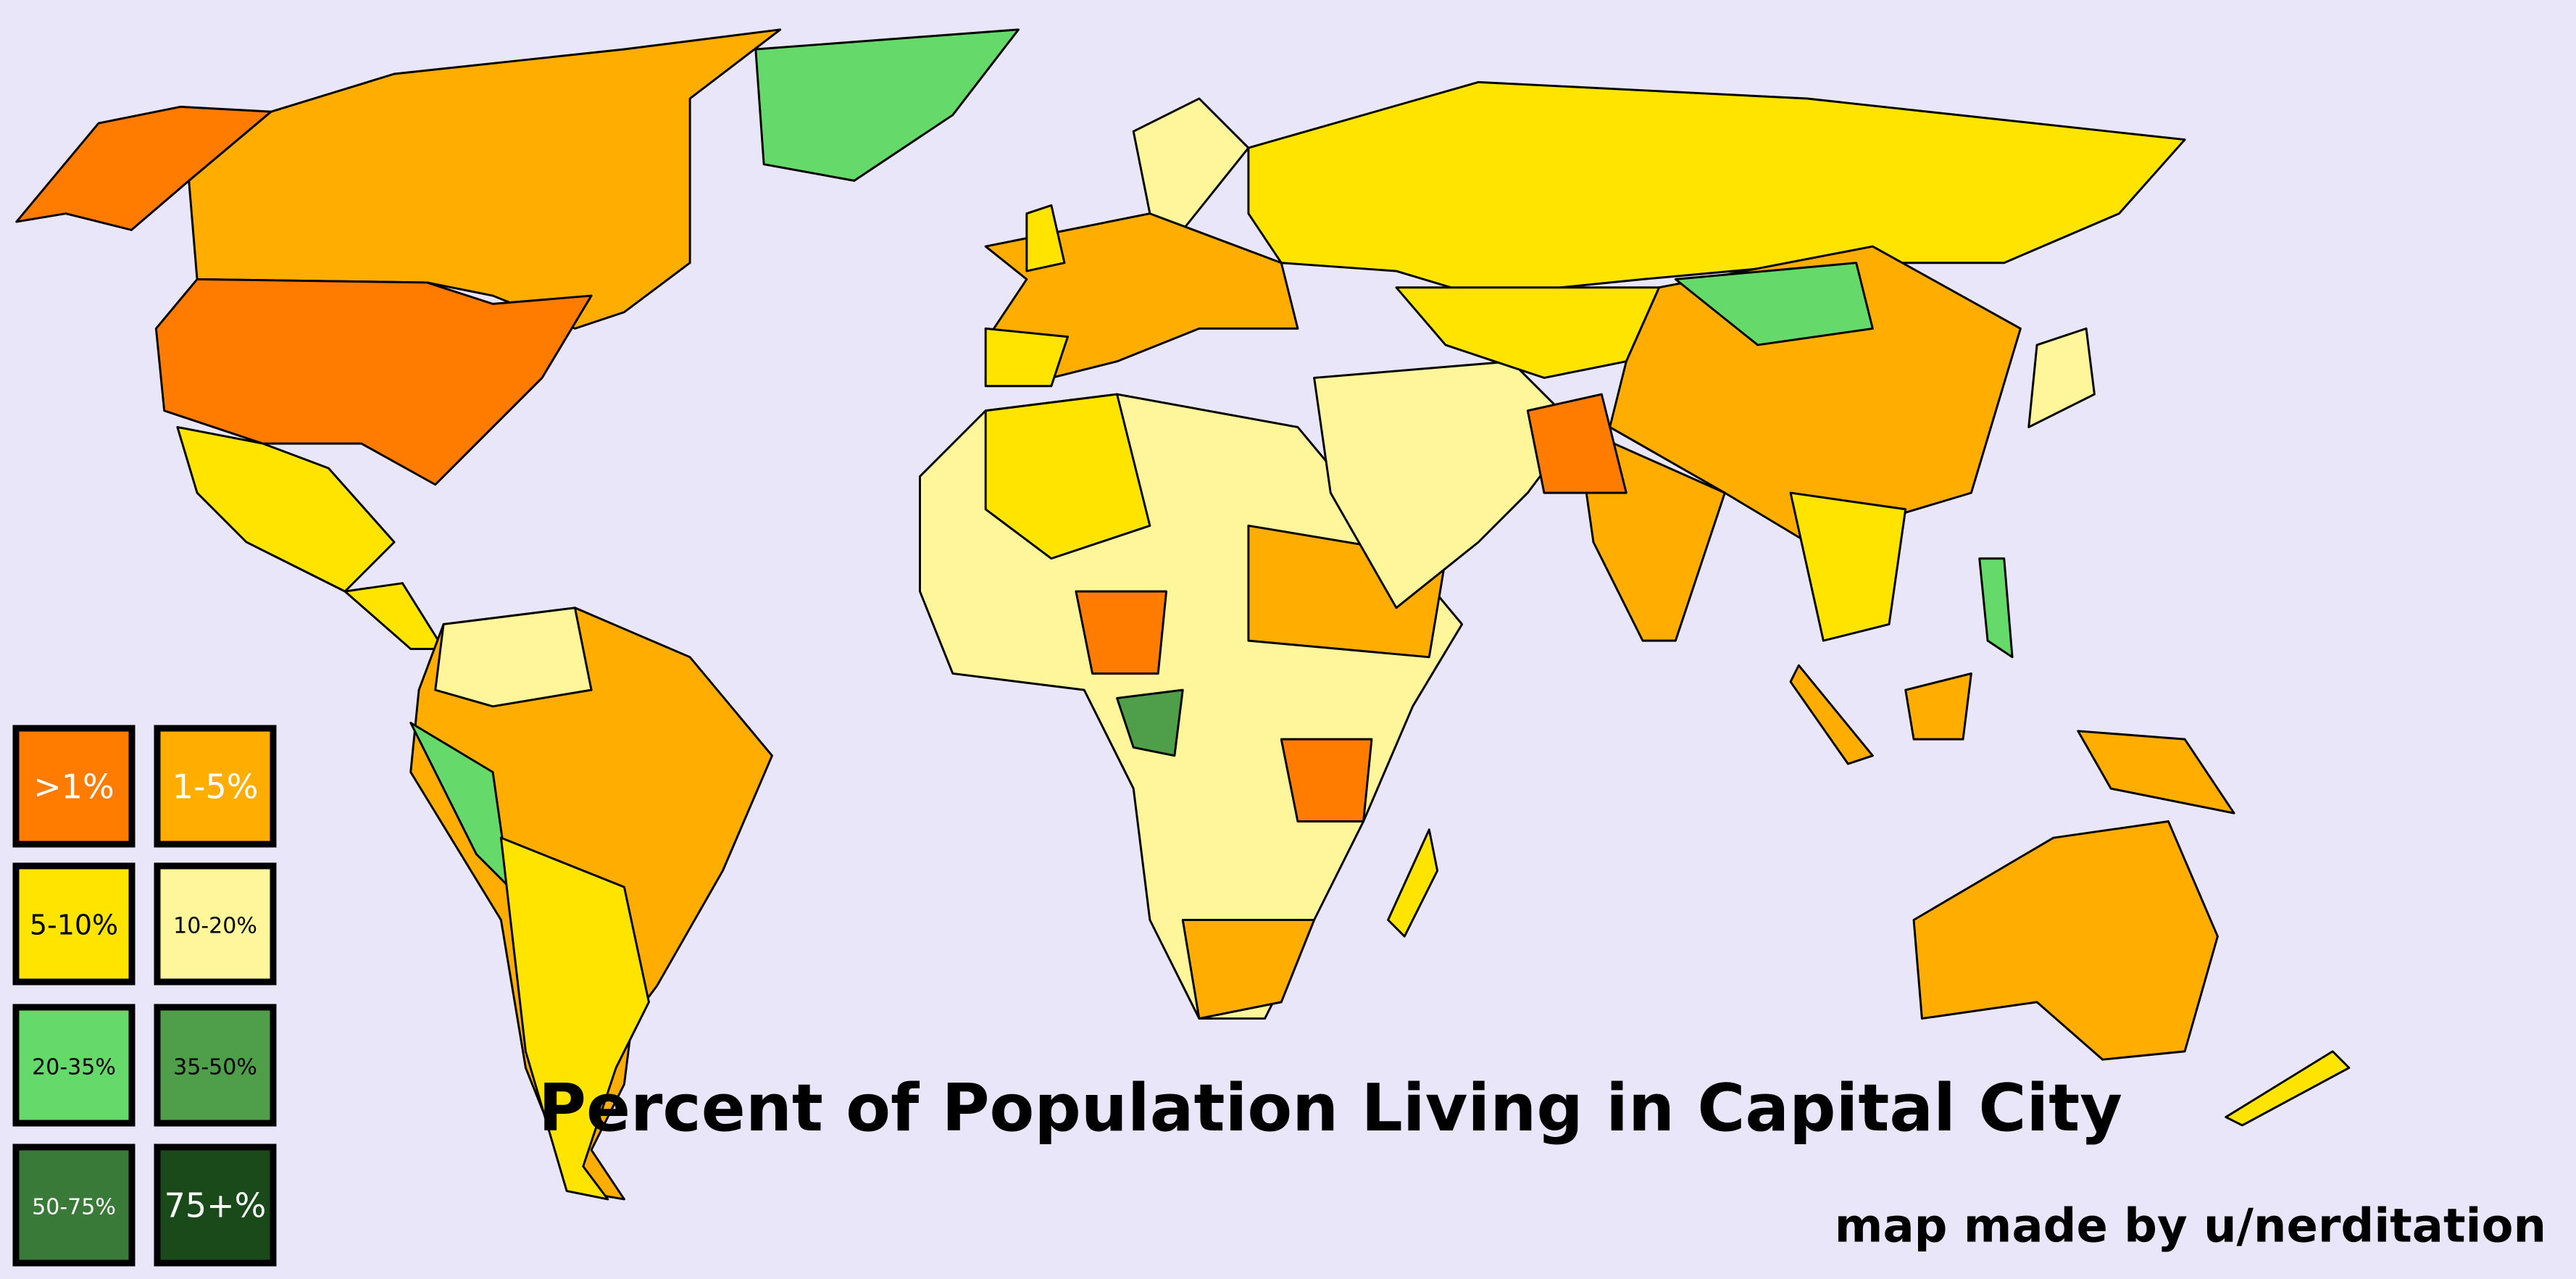  I want to click on legend-label: >1%, so click(73, 787).